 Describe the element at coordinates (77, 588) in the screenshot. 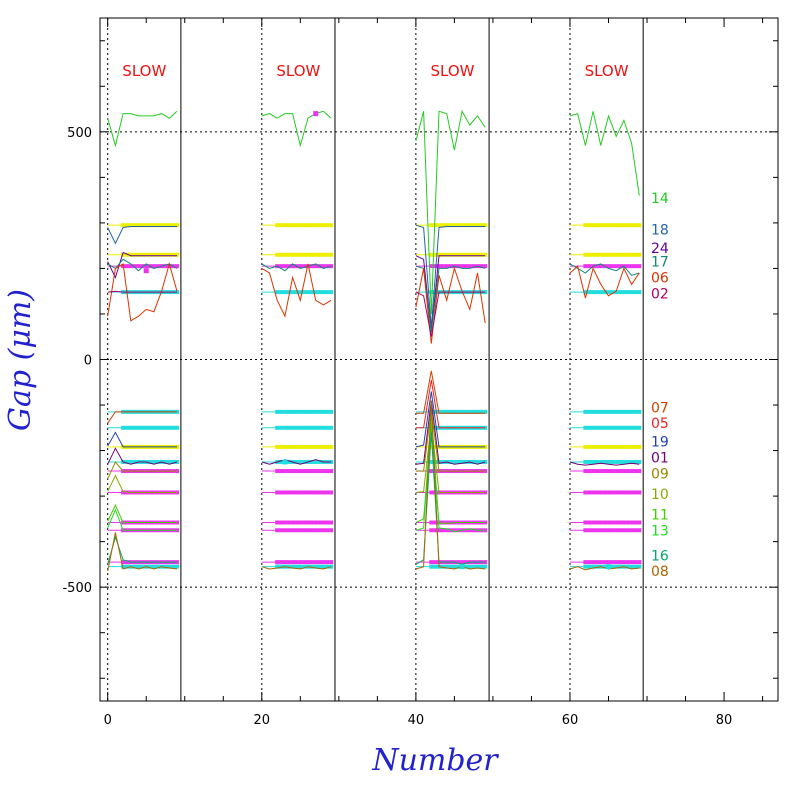

I see `y-tick-label: -500` at that location.